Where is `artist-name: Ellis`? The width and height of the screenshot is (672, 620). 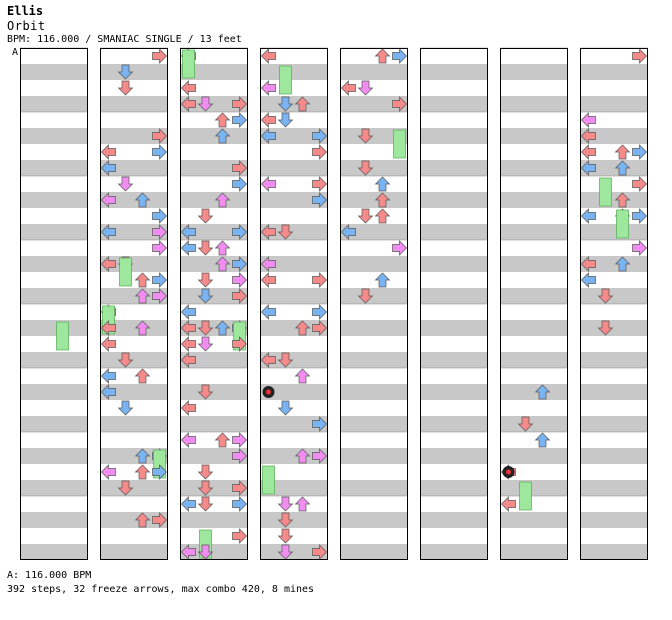 artist-name: Ellis is located at coordinates (25, 11).